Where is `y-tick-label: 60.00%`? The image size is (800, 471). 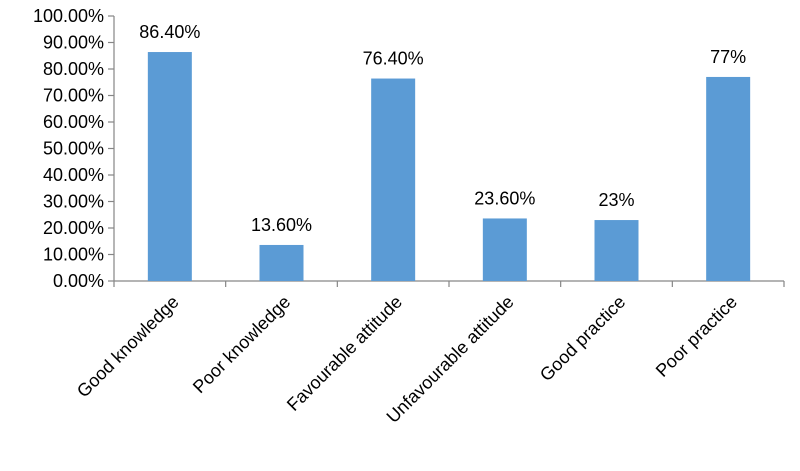
y-tick-label: 60.00% is located at coordinates (73, 122).